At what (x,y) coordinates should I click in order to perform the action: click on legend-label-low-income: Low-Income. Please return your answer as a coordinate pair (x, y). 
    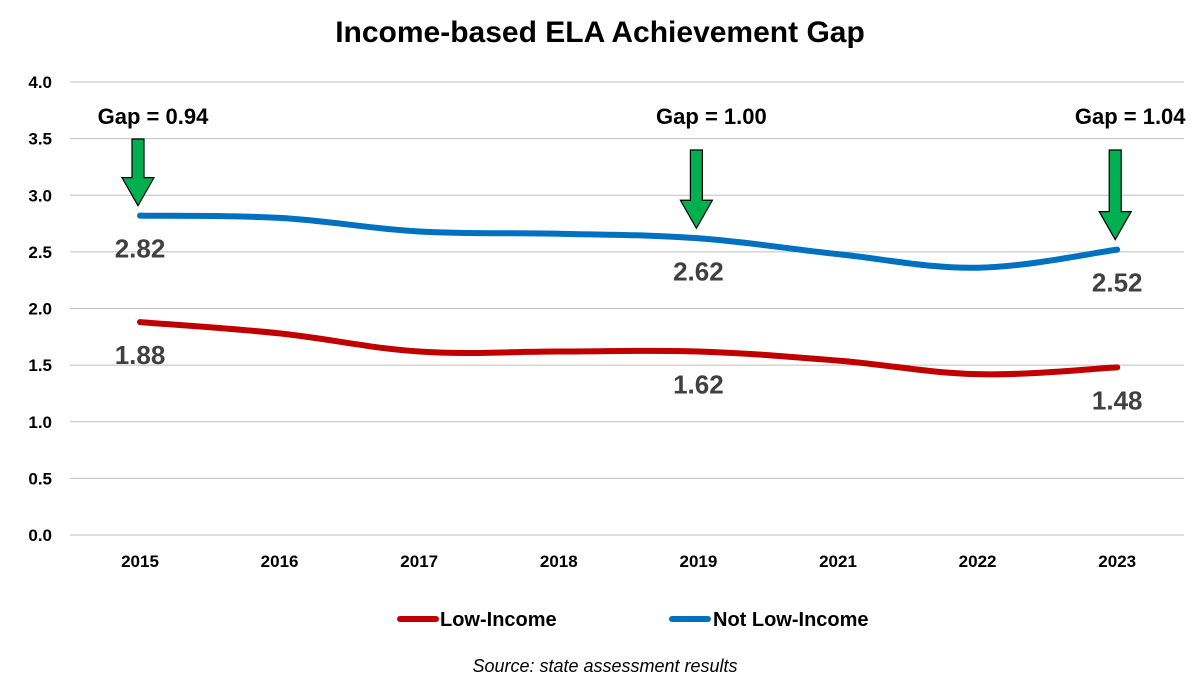
    Looking at the image, I should click on (498, 620).